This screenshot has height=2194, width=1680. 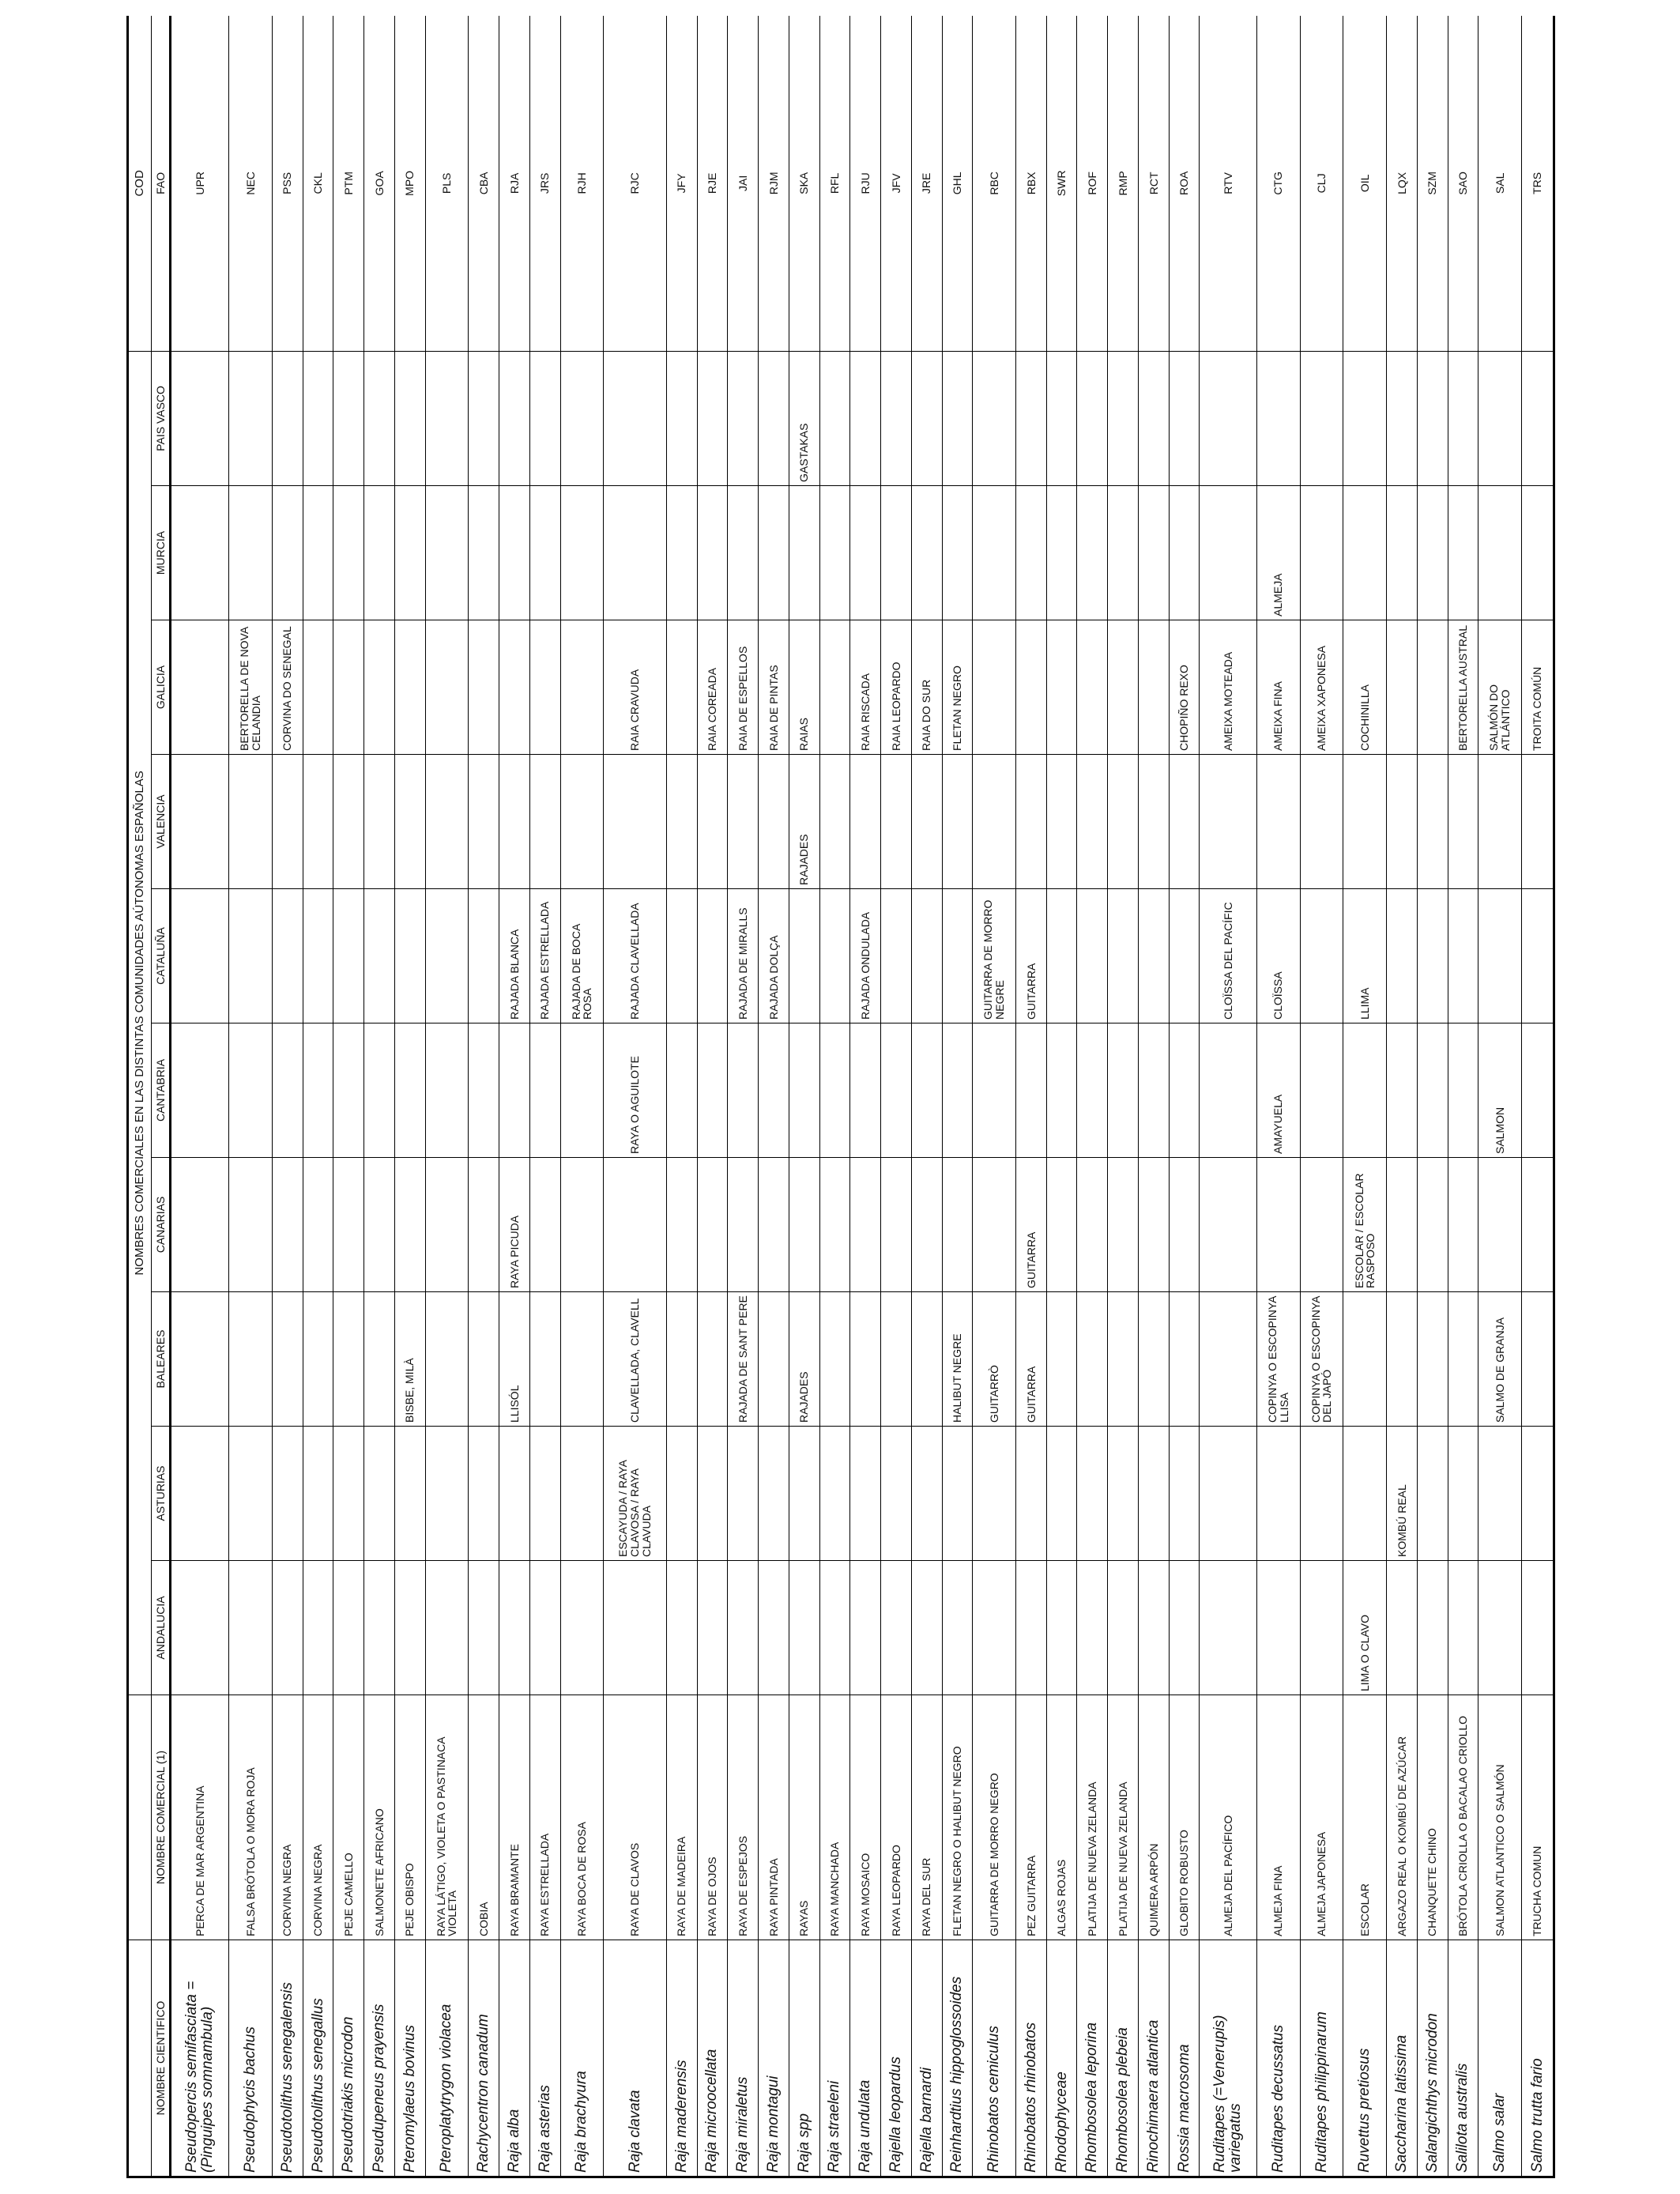 What do you see at coordinates (545, 184) in the screenshot?
I see `fao-code-cell: JRS` at bounding box center [545, 184].